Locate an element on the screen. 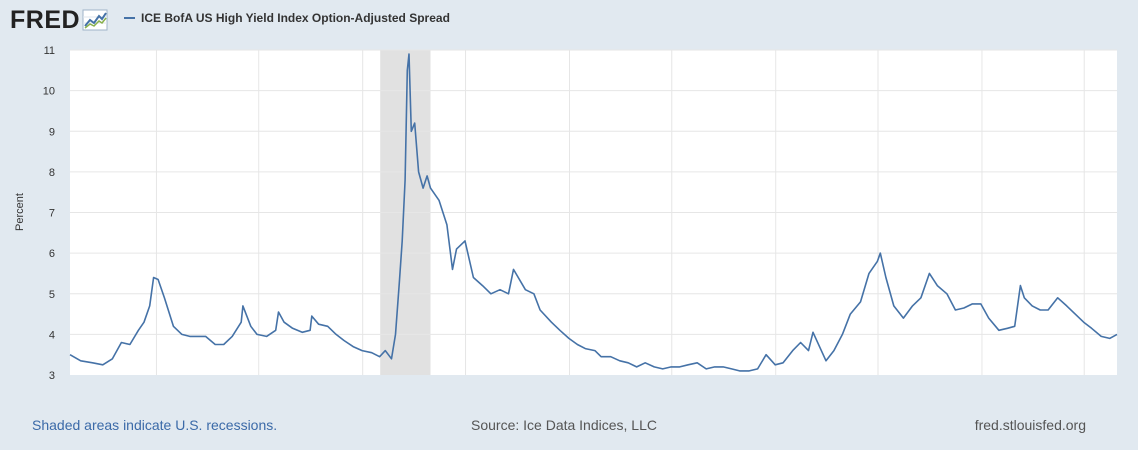  y-axis-ticks: 3 4 5 6 7 8 9 10 11 is located at coordinates (49, 213).